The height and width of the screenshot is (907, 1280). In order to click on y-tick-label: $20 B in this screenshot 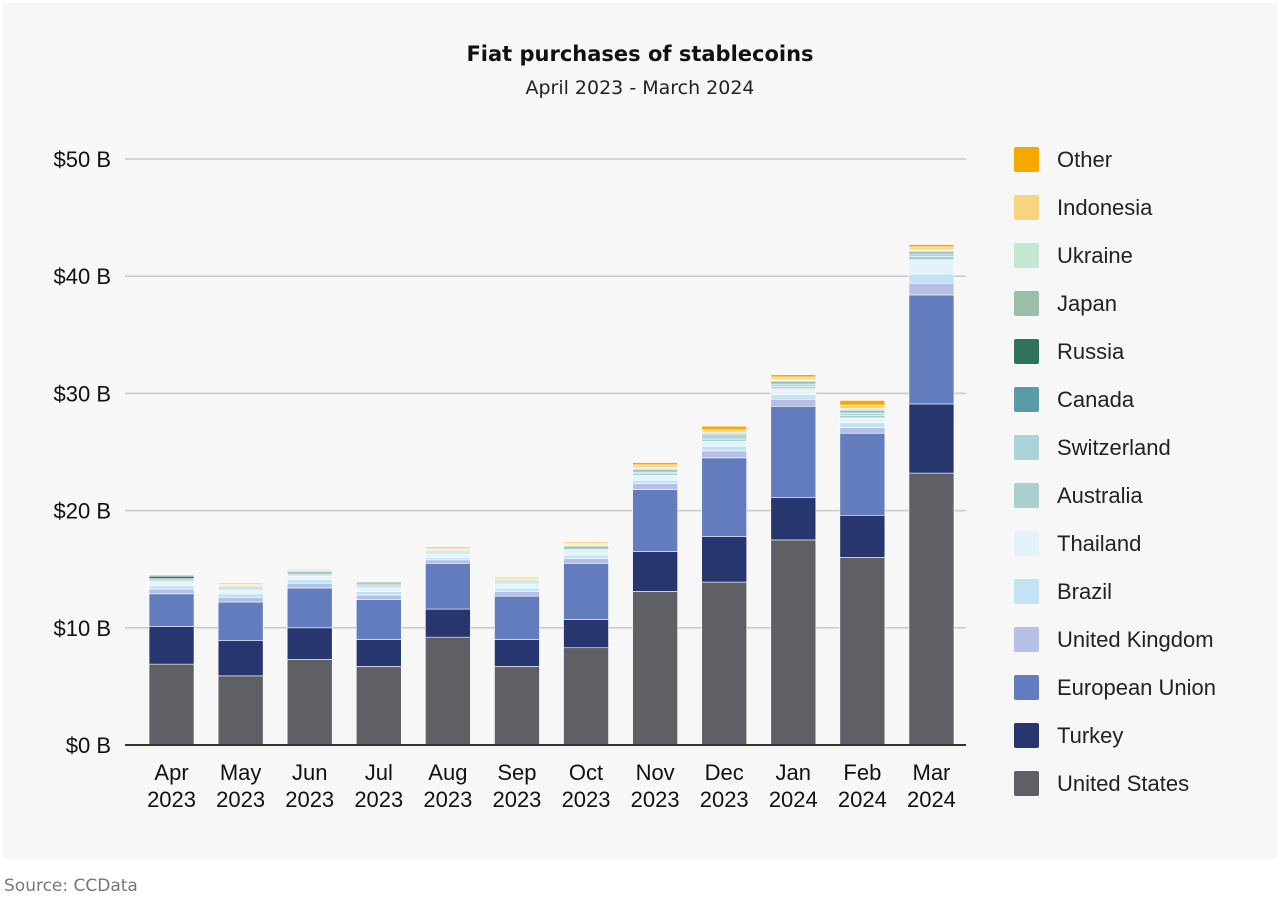, I will do `click(83, 511)`.